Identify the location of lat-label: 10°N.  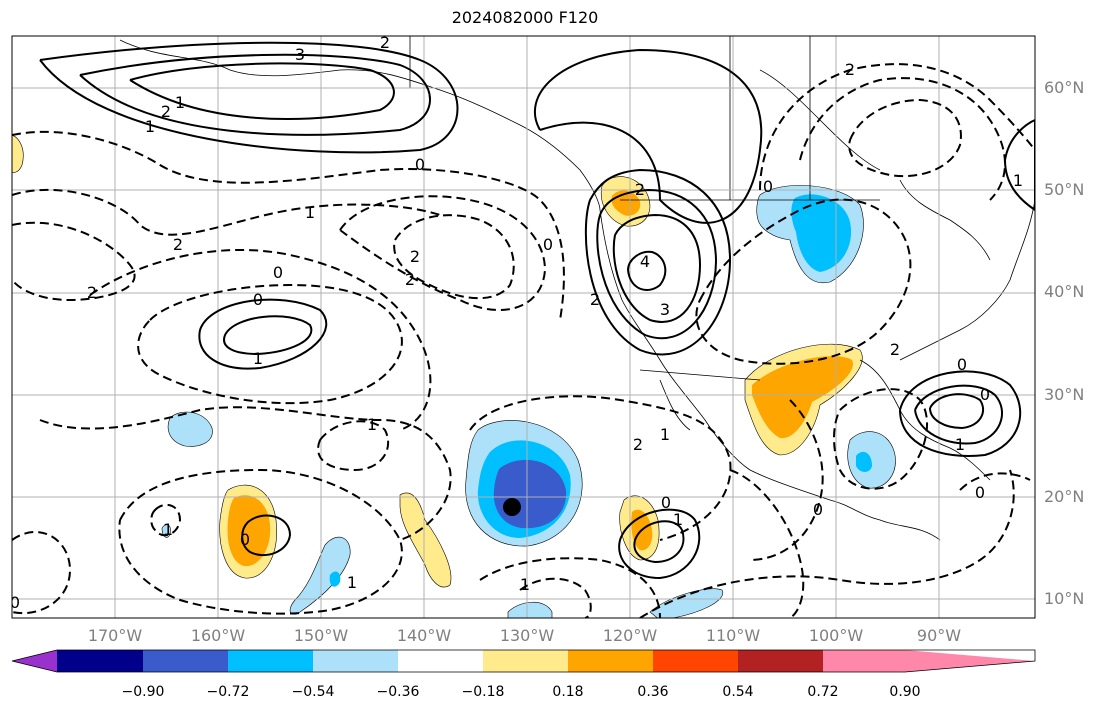
(1064, 598).